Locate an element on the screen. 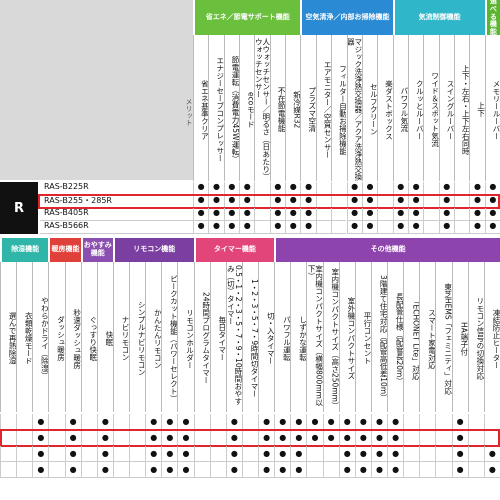 The height and width of the screenshot is (500, 500). column-header: 衣類乾燥モード is located at coordinates (24, 337).